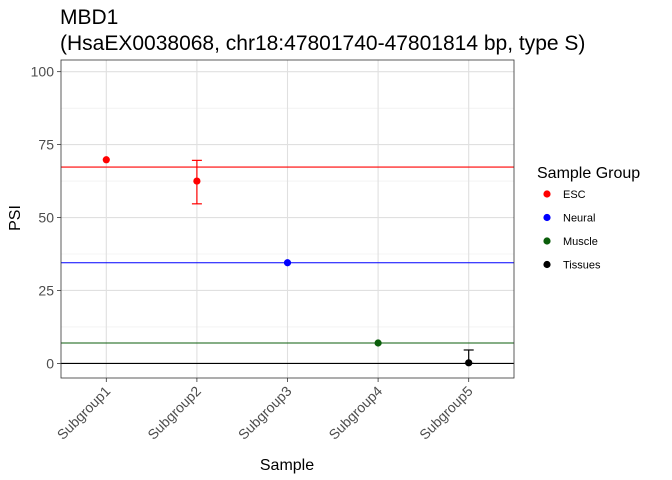 The image size is (672, 480). Describe the element at coordinates (287, 465) in the screenshot. I see `x-axis-title: Sample` at that location.